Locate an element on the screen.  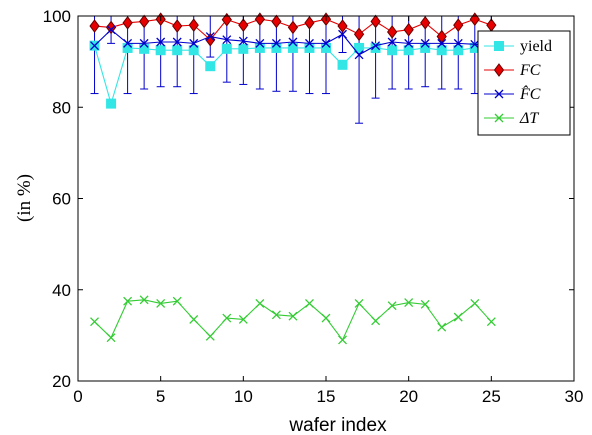
x-tick-label: 0 is located at coordinates (77, 396).